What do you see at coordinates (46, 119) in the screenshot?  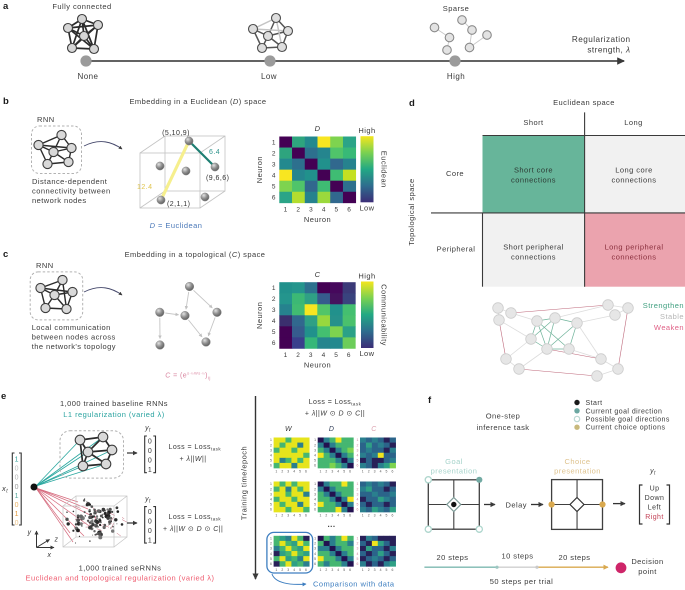 I see `svg-text: RNN` at bounding box center [46, 119].